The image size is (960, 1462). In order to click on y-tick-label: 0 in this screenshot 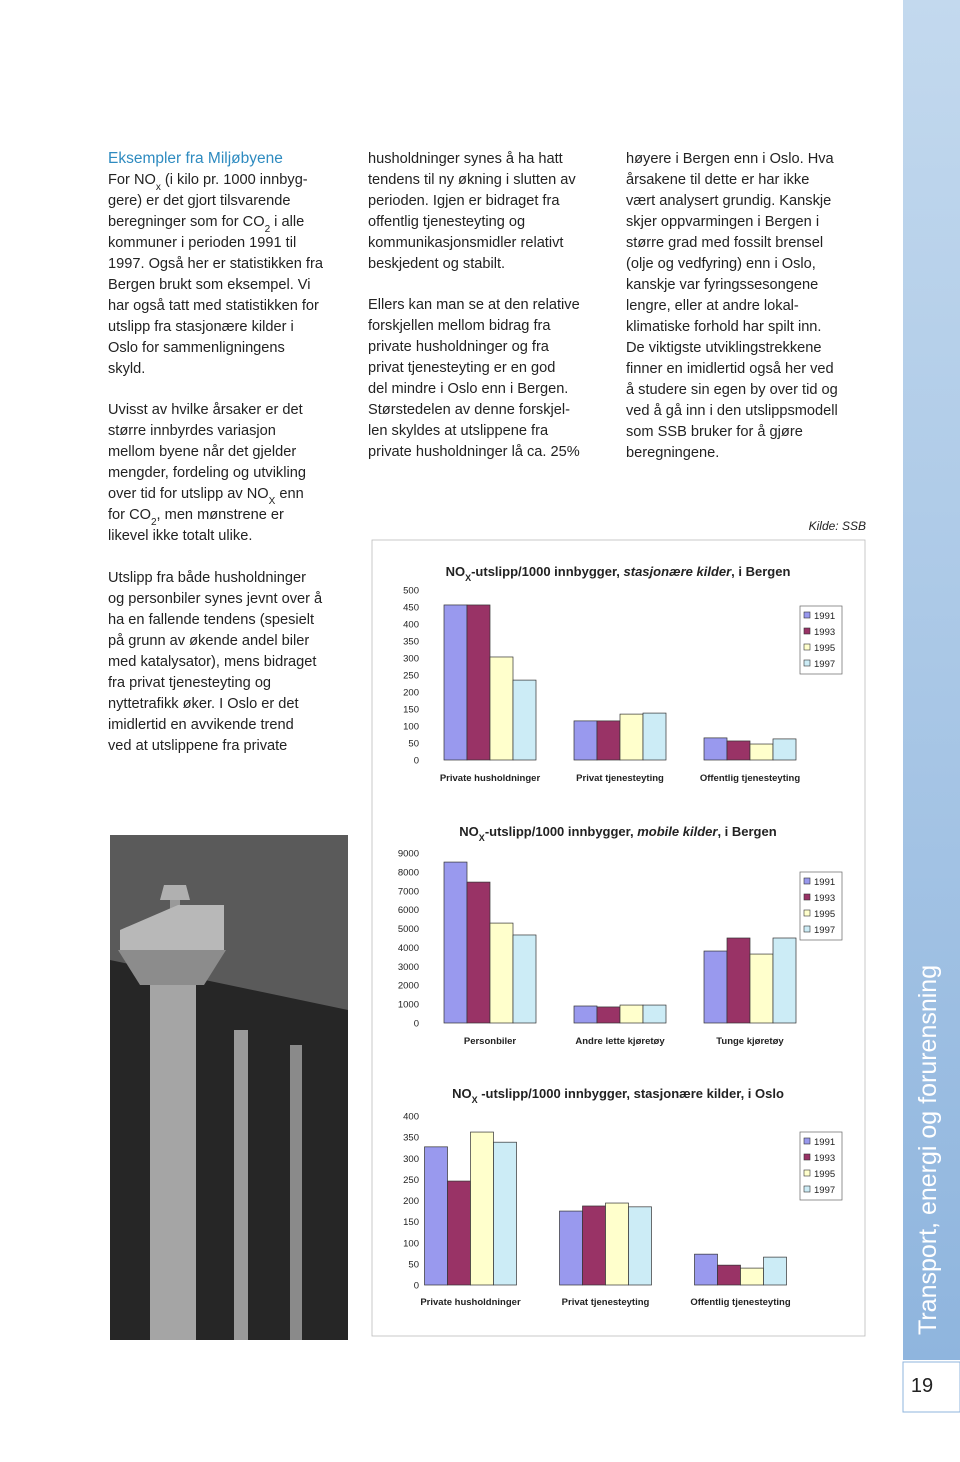, I will do `click(416, 1286)`.